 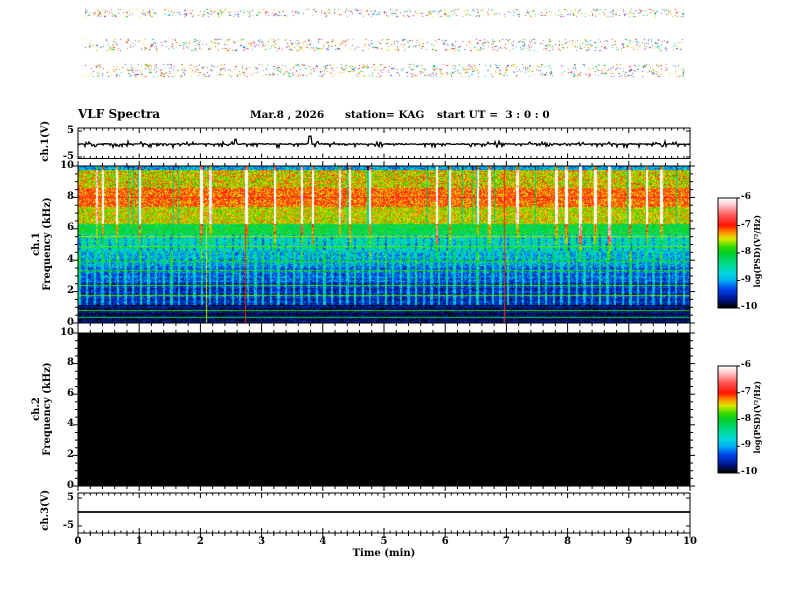 I want to click on x-tick-label: 0, so click(x=78, y=541).